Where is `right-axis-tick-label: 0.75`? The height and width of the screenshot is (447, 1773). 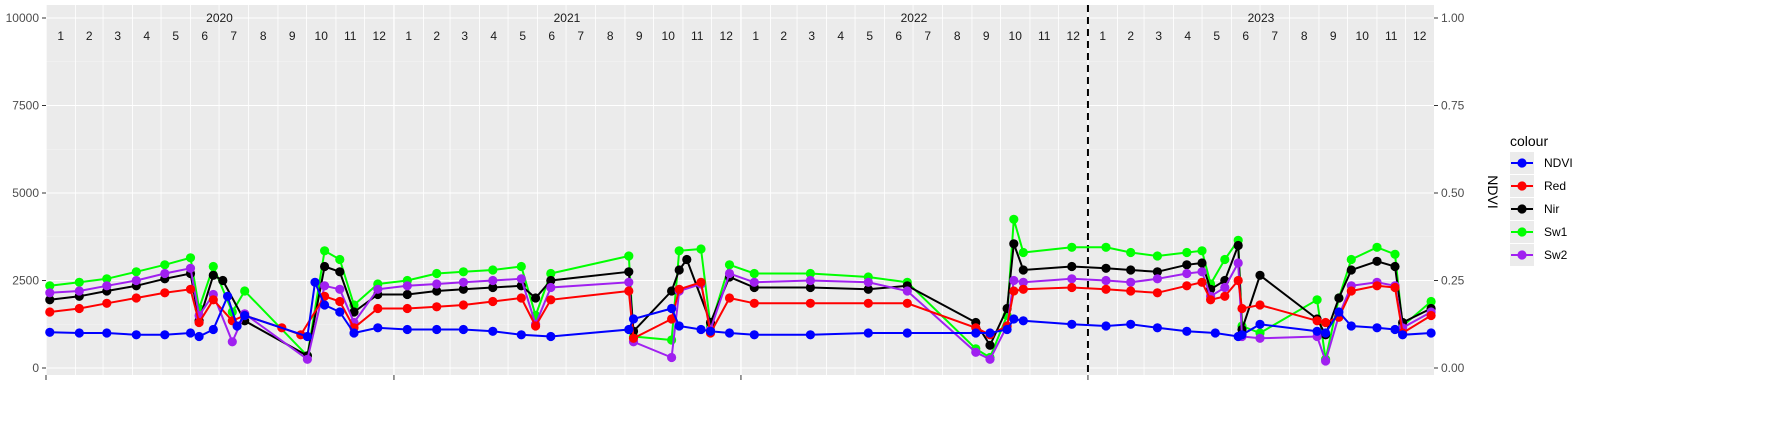
right-axis-tick-label: 0.75 is located at coordinates (1453, 106).